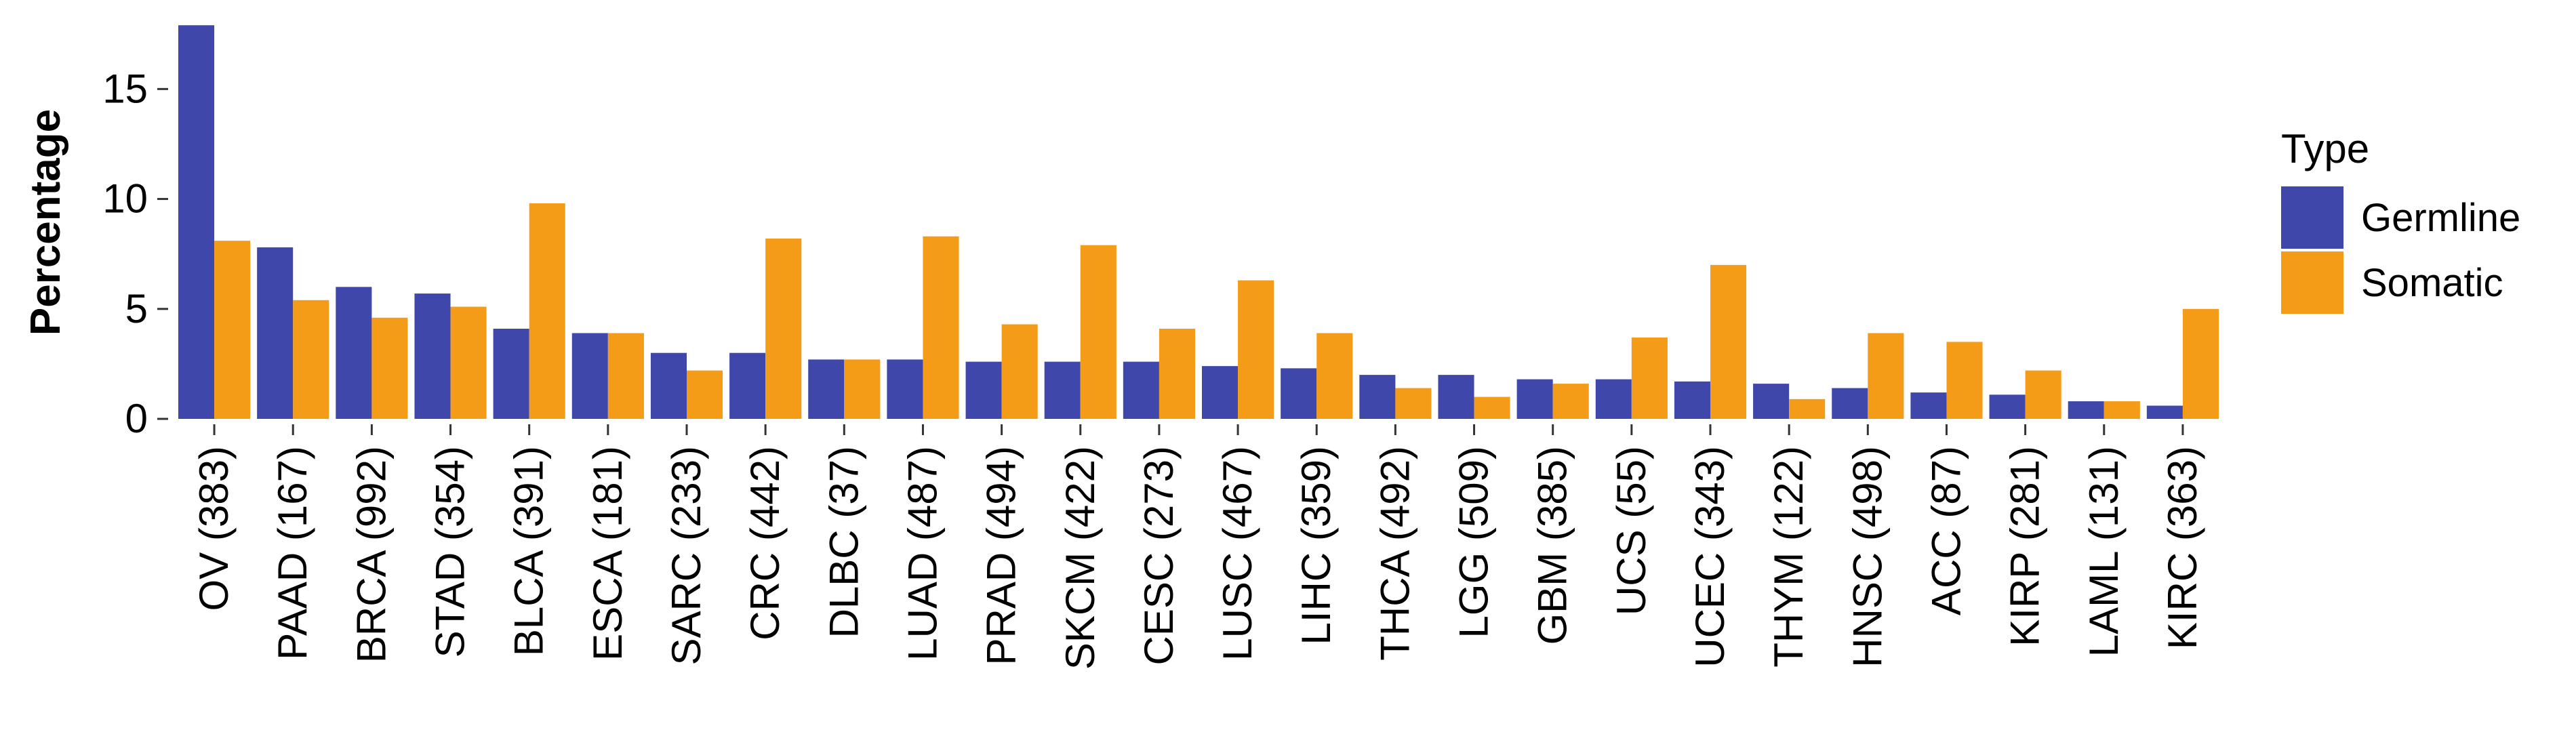  Describe the element at coordinates (2440, 218) in the screenshot. I see `legend-label-germline: Germline` at that location.